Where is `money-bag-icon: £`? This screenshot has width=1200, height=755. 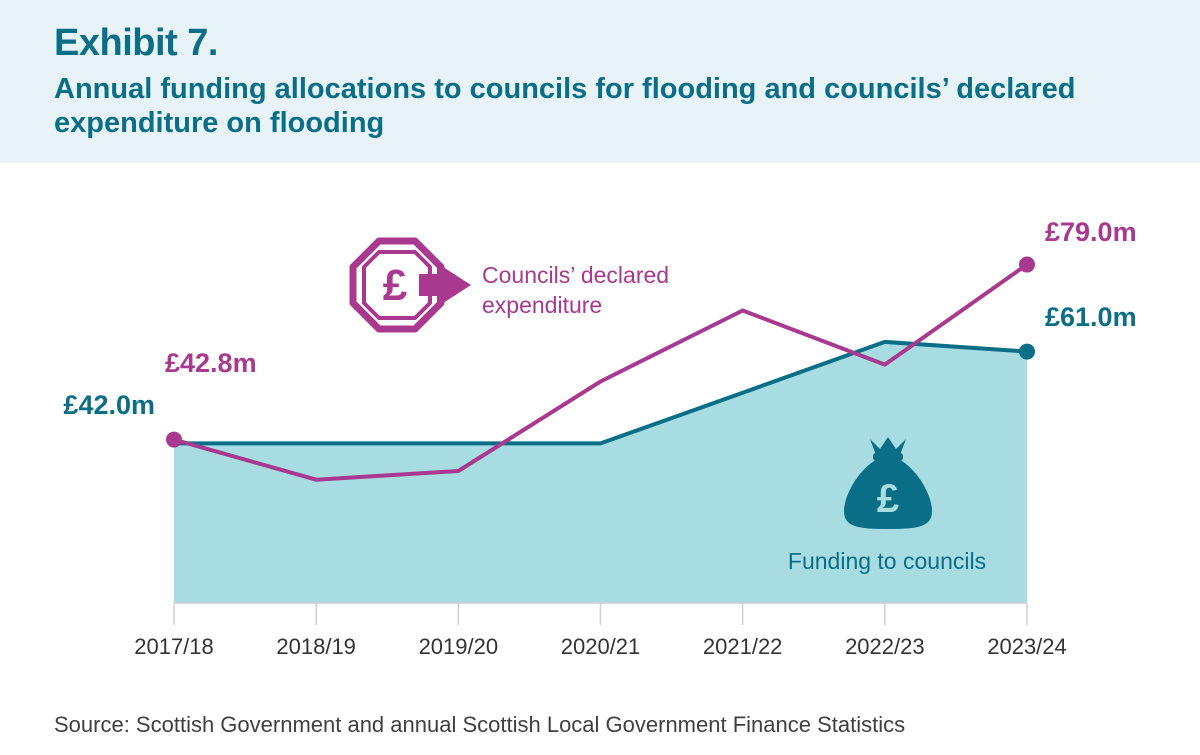
money-bag-icon: £ is located at coordinates (888, 483).